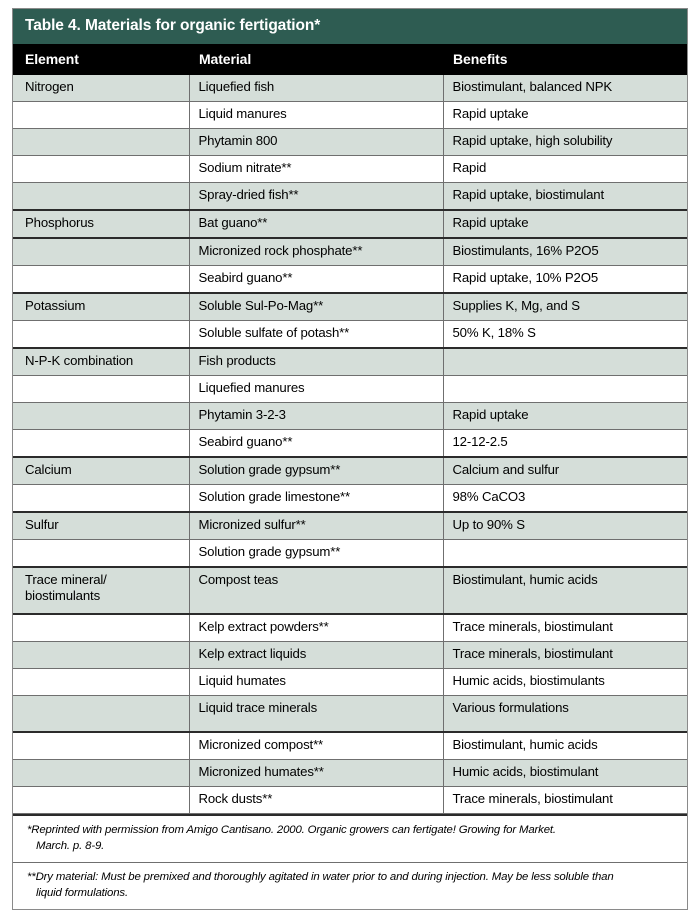 The image size is (700, 910). Describe the element at coordinates (315, 306) in the screenshot. I see `cell-material: Soluble Sul-Po-Mag**` at that location.